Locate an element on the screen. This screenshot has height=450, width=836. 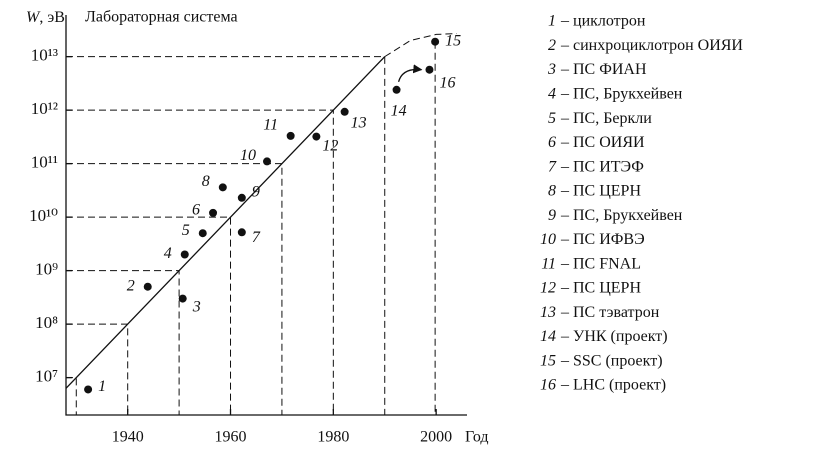
point-label: 16 is located at coordinates (447, 82).